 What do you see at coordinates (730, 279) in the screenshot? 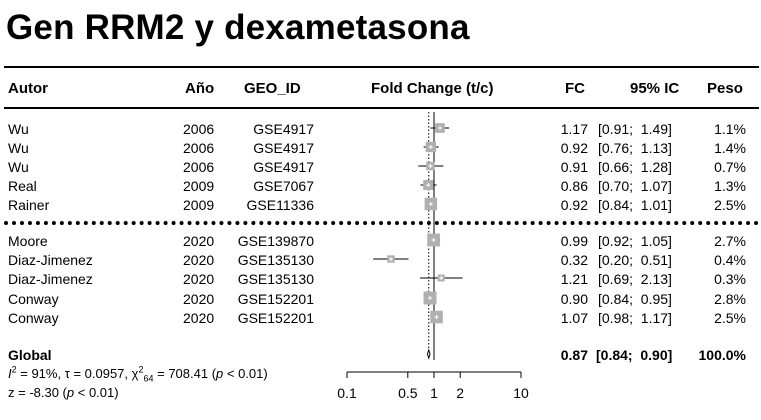
I see `row-peso: 0.3%` at bounding box center [730, 279].